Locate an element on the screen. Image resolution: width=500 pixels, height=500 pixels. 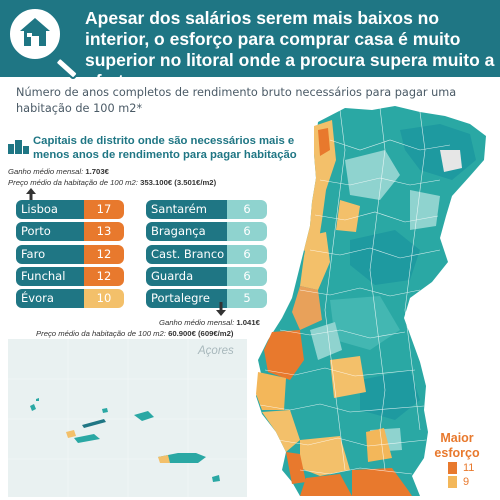
capital-row: Funchal 12 is located at coordinates (70, 276).